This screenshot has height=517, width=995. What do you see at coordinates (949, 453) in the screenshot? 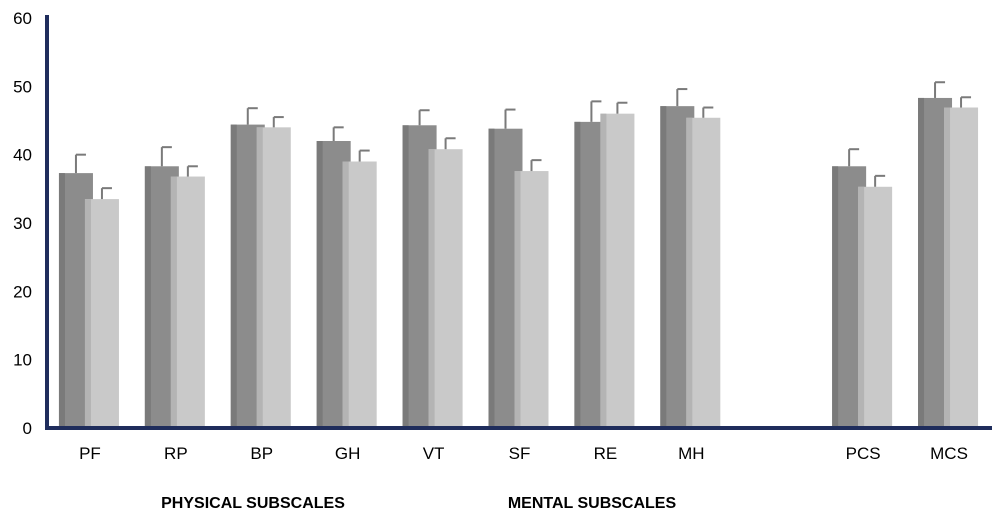
I see `x-tick-label: MCS` at bounding box center [949, 453].